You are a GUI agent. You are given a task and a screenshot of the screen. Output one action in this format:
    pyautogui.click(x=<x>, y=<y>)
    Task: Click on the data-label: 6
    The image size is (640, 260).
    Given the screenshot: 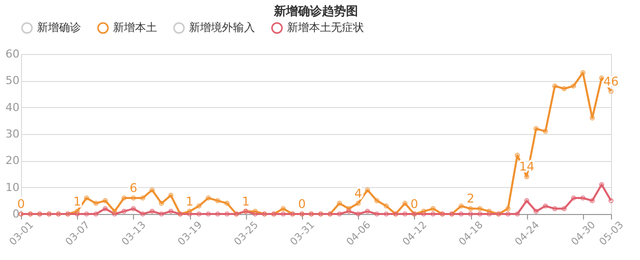 What is the action you would take?
    pyautogui.click(x=134, y=188)
    